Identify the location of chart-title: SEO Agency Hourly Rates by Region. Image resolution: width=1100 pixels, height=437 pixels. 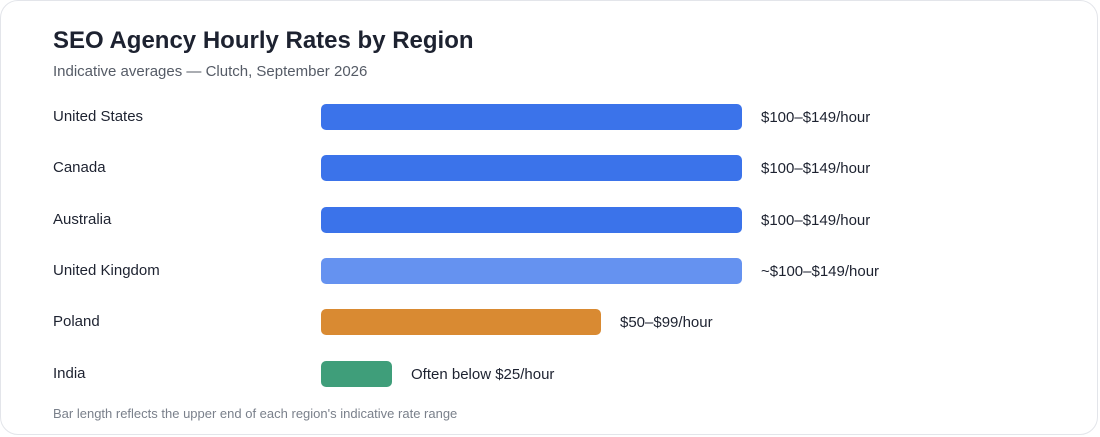
(263, 40).